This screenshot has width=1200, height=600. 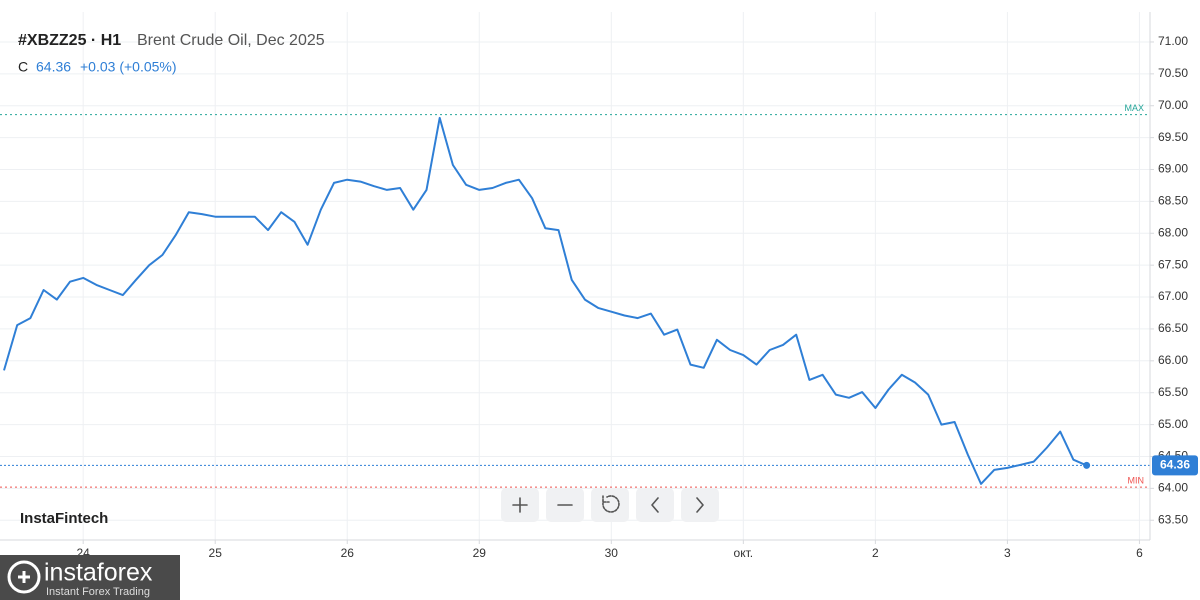 I want to click on y-tick-label: 68.00, so click(x=1173, y=232).